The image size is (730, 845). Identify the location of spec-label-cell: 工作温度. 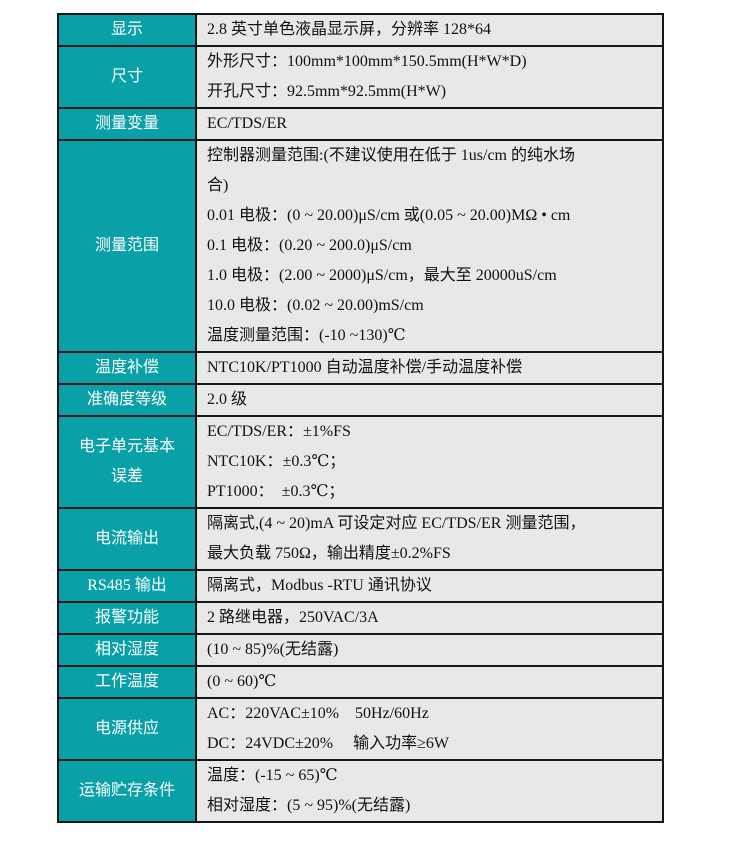
(128, 682).